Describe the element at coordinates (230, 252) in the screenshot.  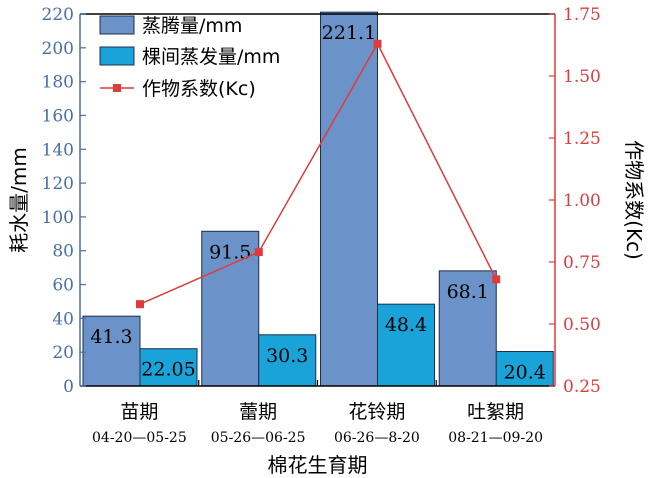
I see `bar-label-transpiration: 91.5` at that location.